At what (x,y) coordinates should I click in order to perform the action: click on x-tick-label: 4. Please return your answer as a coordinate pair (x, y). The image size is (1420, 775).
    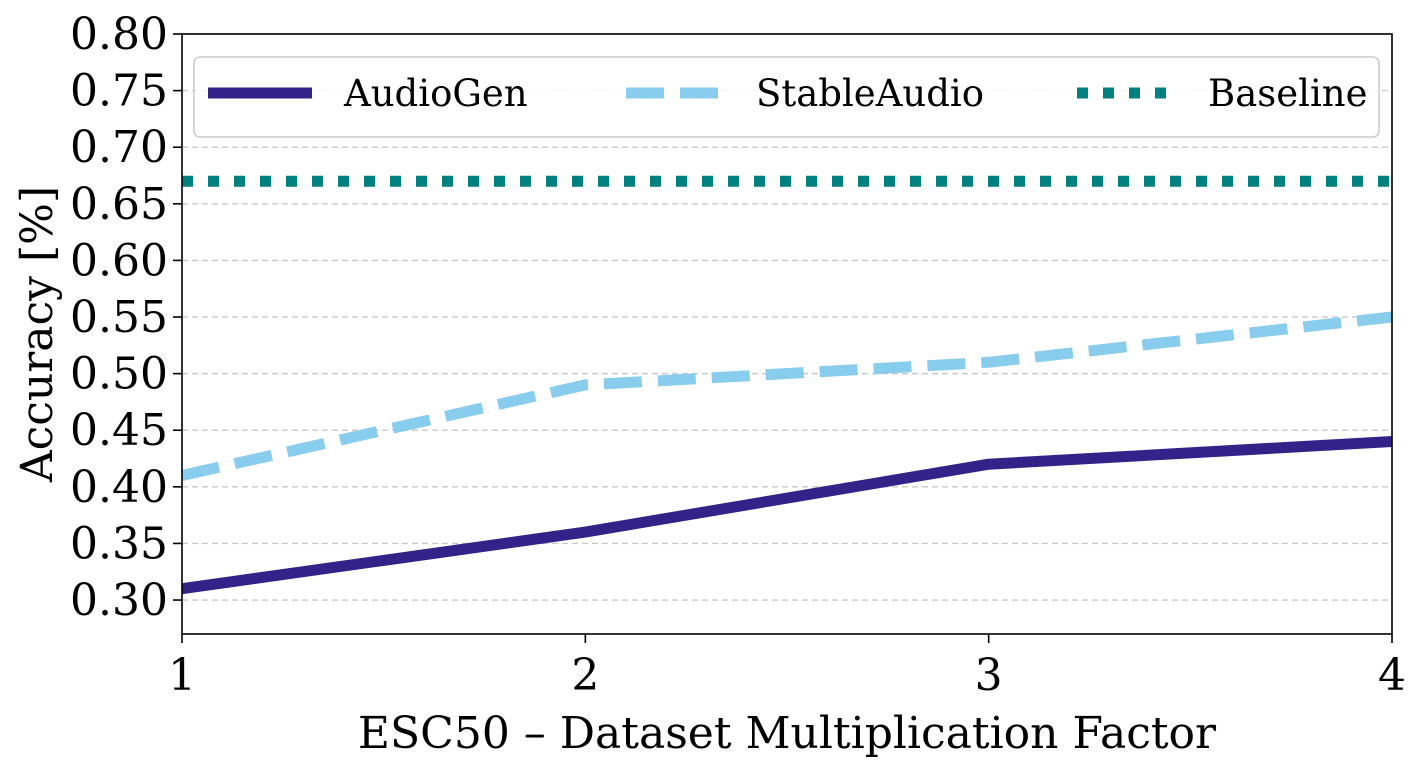
    Looking at the image, I should click on (1392, 675).